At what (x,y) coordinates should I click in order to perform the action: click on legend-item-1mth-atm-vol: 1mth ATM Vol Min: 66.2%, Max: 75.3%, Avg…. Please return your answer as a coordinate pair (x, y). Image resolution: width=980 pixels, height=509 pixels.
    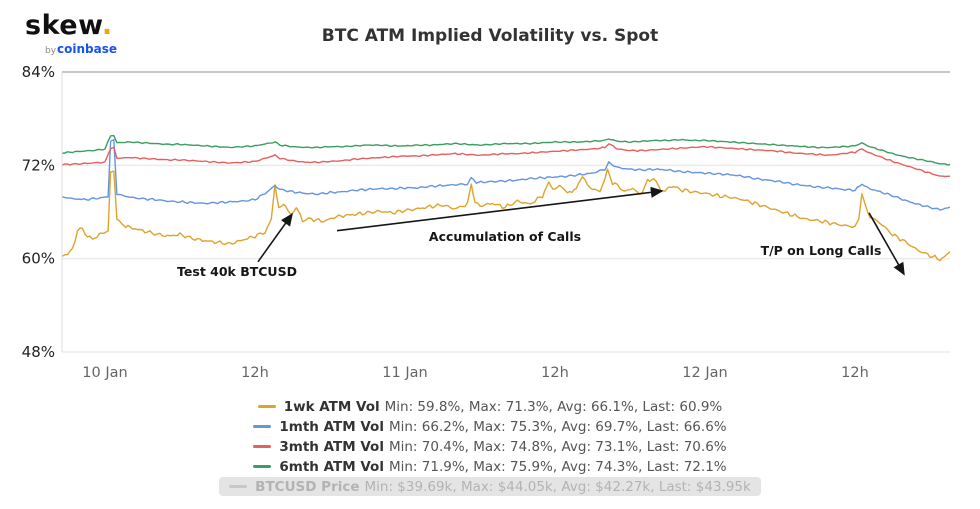
    Looking at the image, I should click on (489, 426).